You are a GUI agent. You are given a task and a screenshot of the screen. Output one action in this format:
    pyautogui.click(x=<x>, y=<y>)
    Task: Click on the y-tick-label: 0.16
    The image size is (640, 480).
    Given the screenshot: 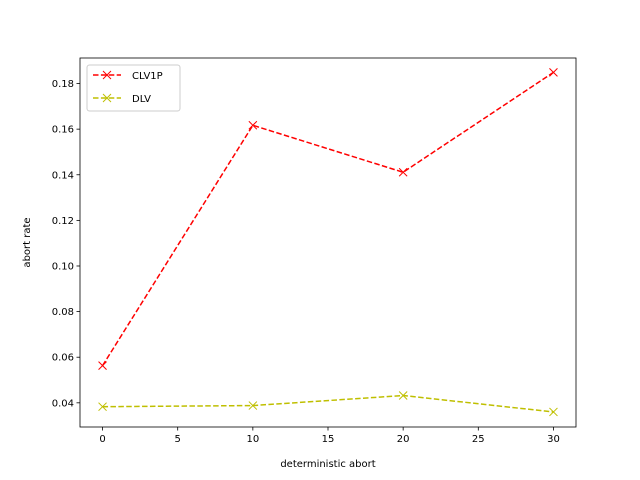 What is the action you would take?
    pyautogui.click(x=63, y=130)
    